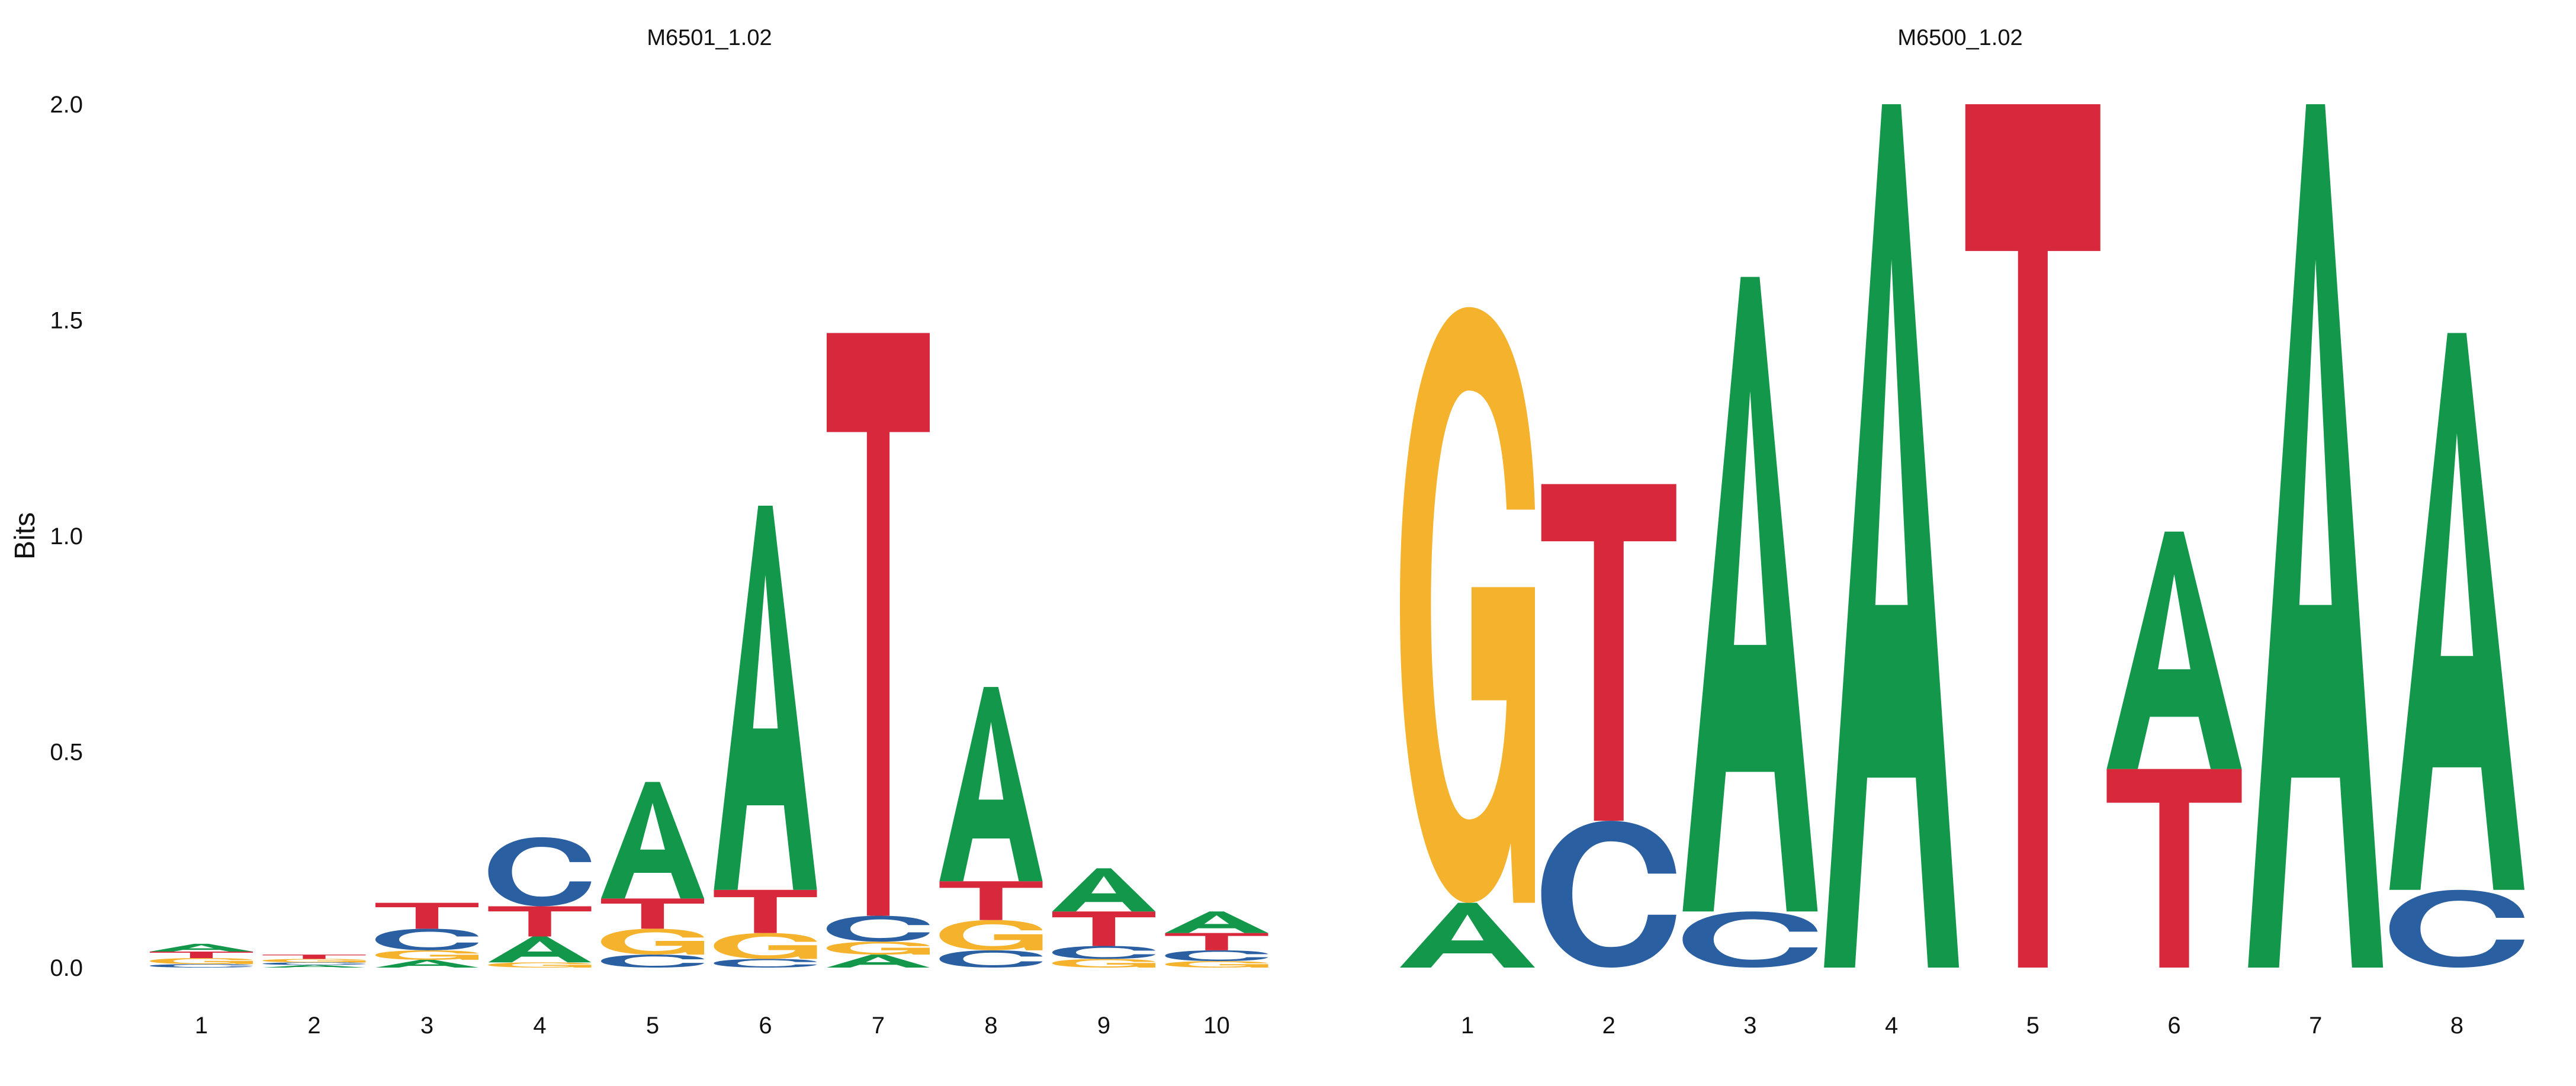 The image size is (2576, 1086). What do you see at coordinates (66, 753) in the screenshot?
I see `y-tick-label: 0.5` at bounding box center [66, 753].